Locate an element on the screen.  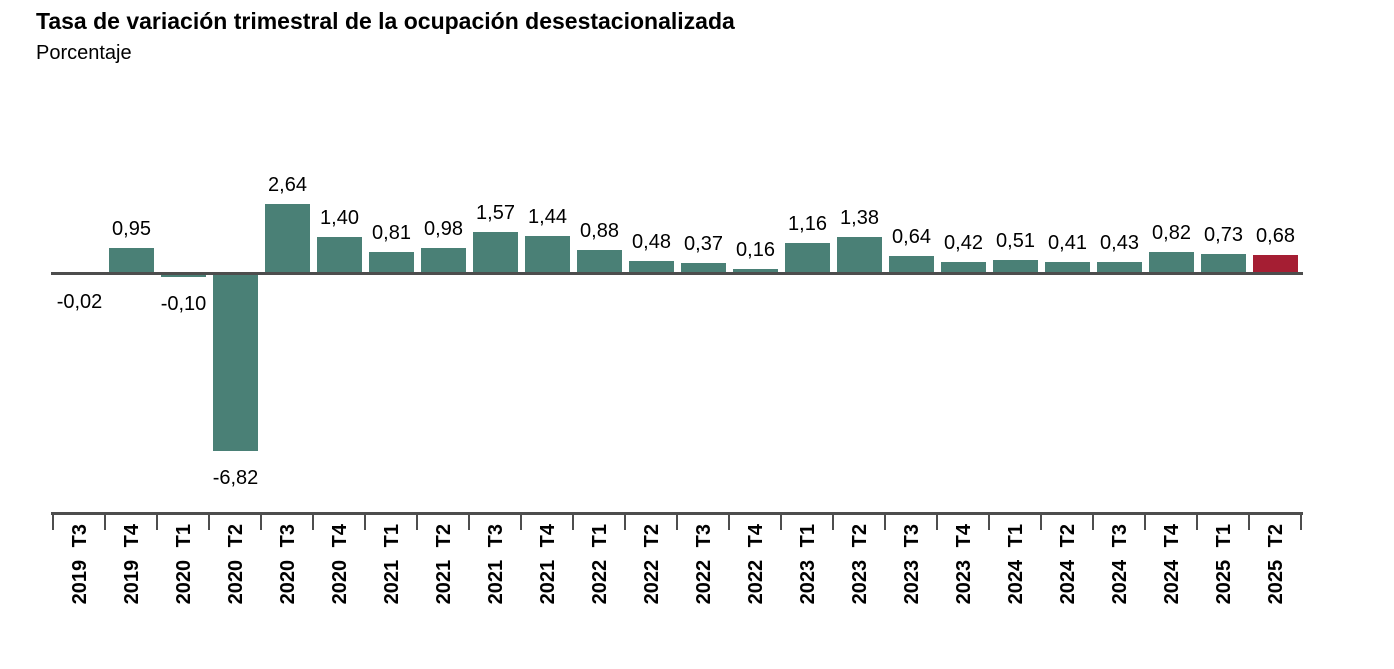
axis-tick-label: 2019 T4 is located at coordinates (131, 564).